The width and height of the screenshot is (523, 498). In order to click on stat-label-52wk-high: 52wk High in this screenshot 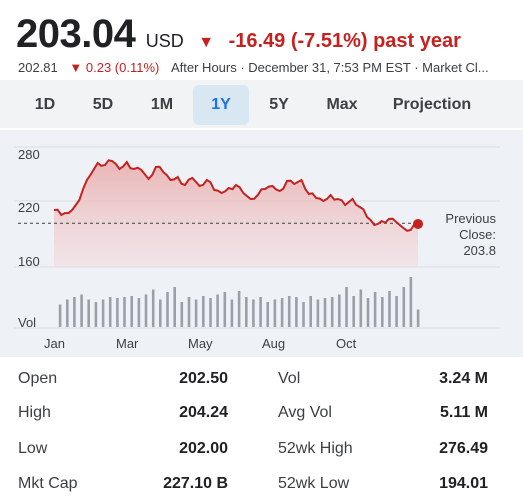, I will do `click(315, 448)`.